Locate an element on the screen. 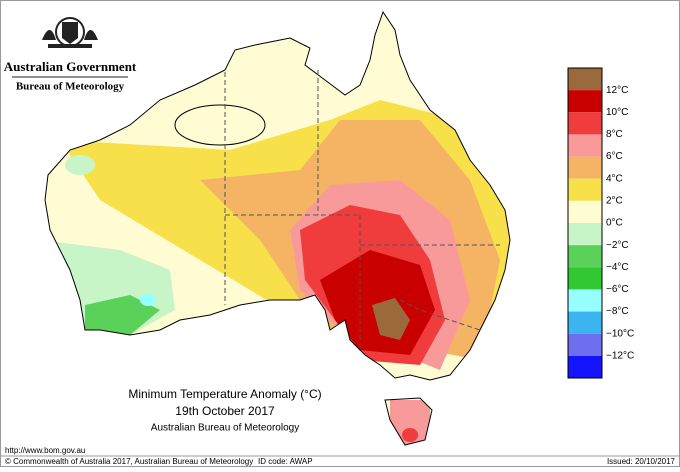  legend-label: −10°C is located at coordinates (620, 333).